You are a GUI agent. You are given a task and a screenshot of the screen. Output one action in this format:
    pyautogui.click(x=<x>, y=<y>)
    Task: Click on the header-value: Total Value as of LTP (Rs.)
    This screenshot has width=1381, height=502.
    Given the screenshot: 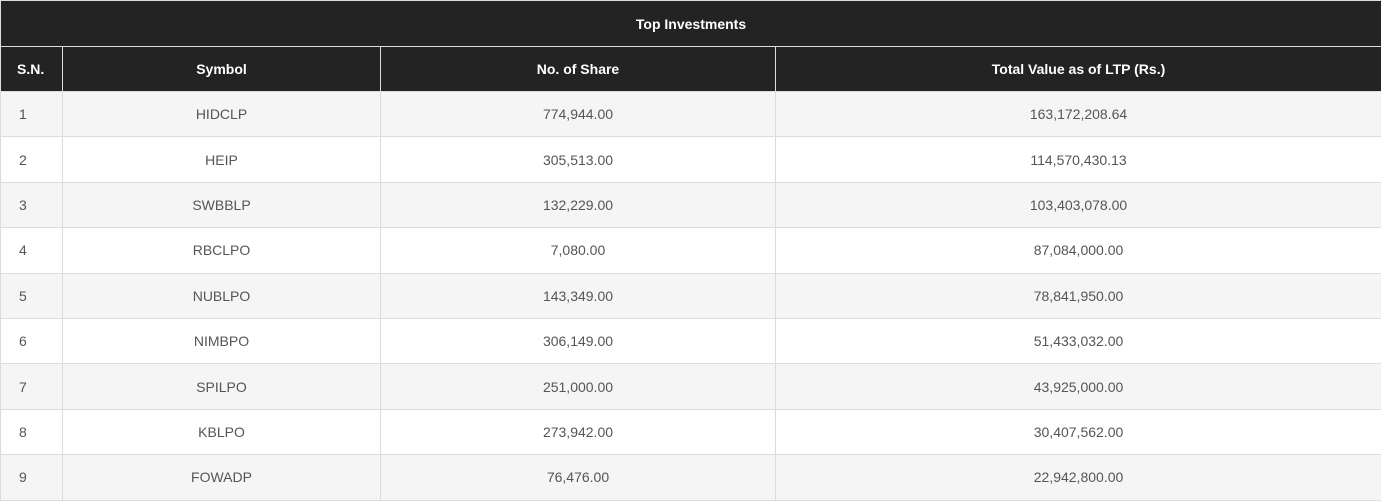 What is the action you would take?
    pyautogui.click(x=1077, y=69)
    